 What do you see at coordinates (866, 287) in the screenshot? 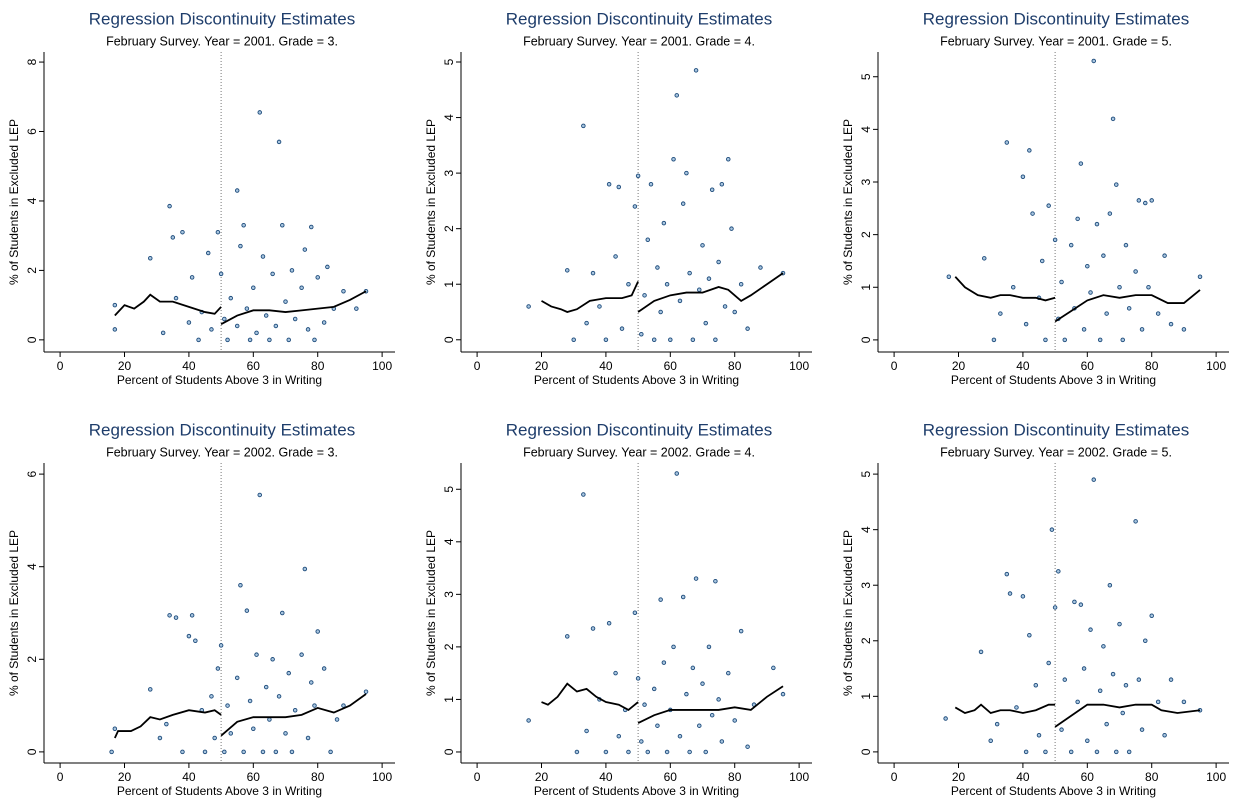
I see `y-tick-label: 1` at bounding box center [866, 287].